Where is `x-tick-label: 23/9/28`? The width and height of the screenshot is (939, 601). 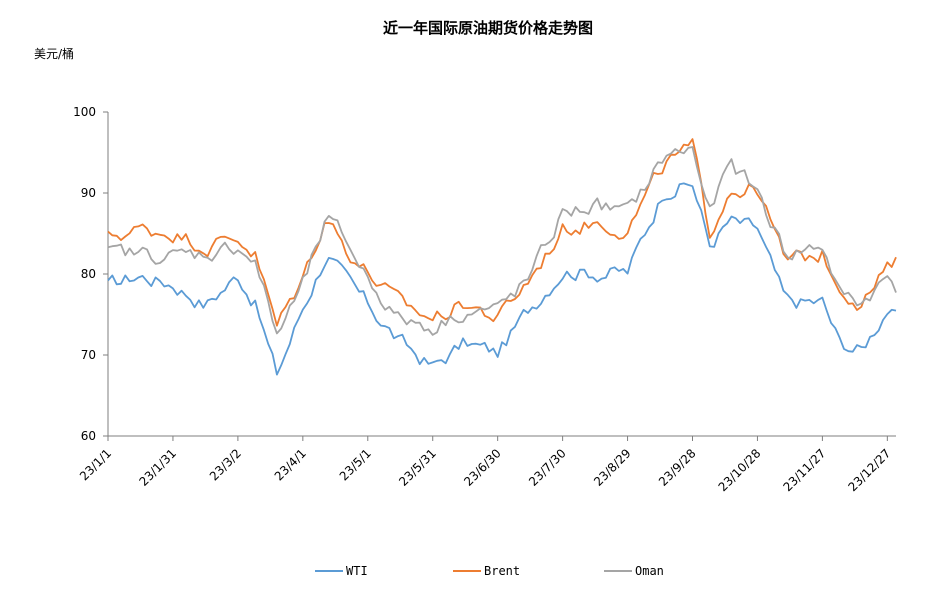
x-tick-label: 23/9/28 is located at coordinates (677, 467).